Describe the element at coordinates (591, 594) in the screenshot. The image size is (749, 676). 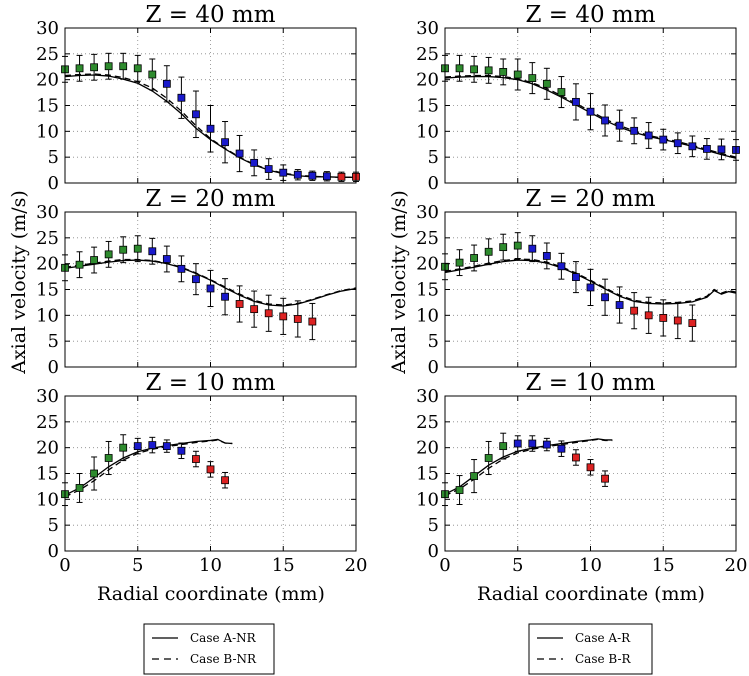
I see `x-axis-label-right: Radial coordinate (mm)` at that location.